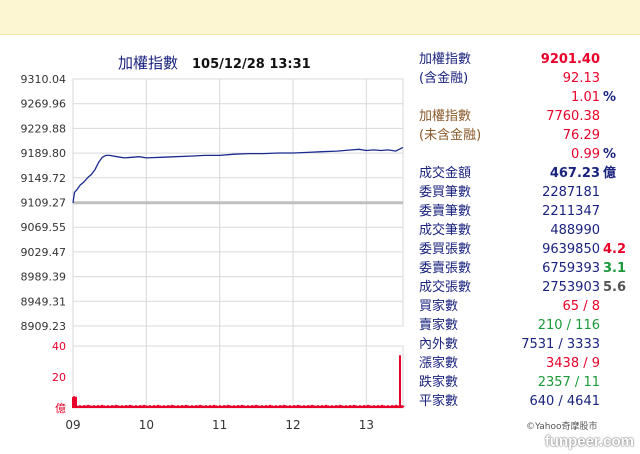  What do you see at coordinates (445, 173) in the screenshot?
I see `stat-label: 成交金額` at bounding box center [445, 173].